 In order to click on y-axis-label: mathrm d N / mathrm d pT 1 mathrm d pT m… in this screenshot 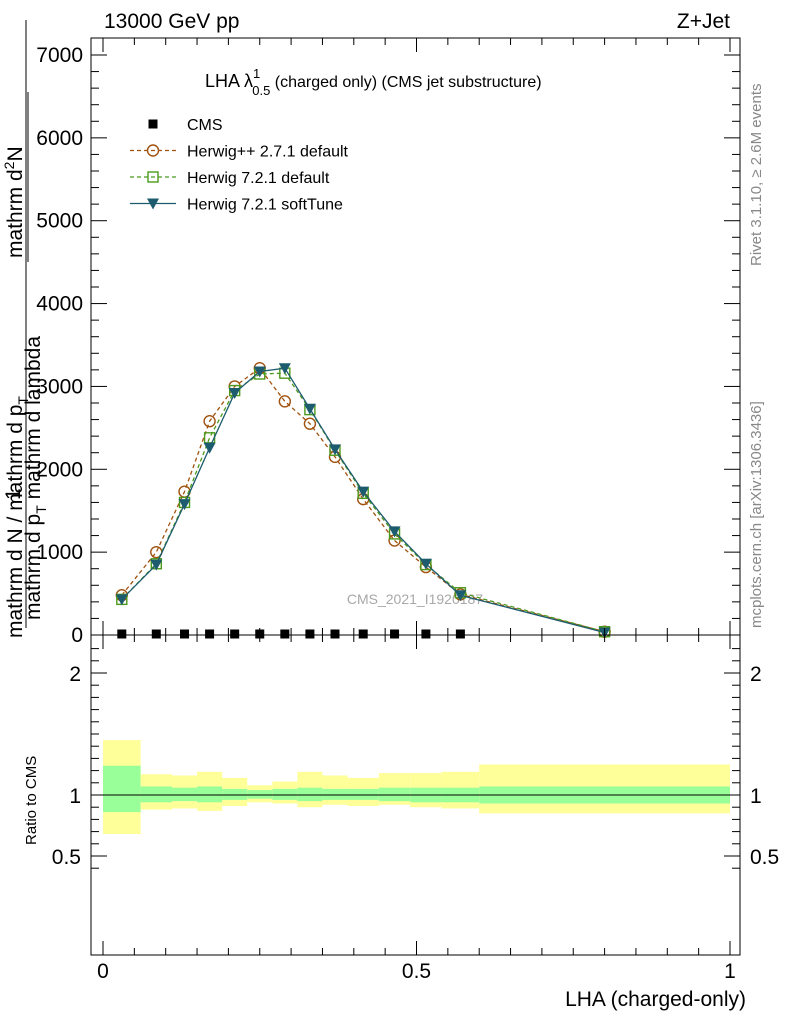, I will do `click(25, 329)`.